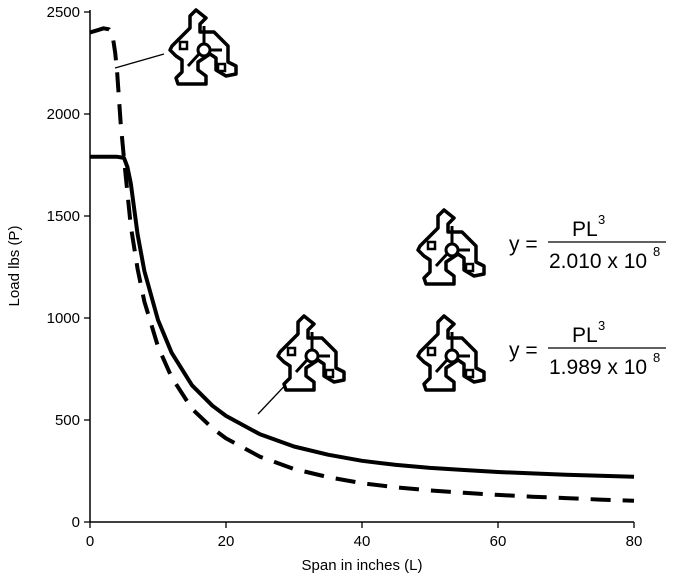 The height and width of the screenshot is (582, 692). What do you see at coordinates (587, 348) in the screenshot?
I see `equation-2: y = PL 3 1.989 x 10 8` at bounding box center [587, 348].